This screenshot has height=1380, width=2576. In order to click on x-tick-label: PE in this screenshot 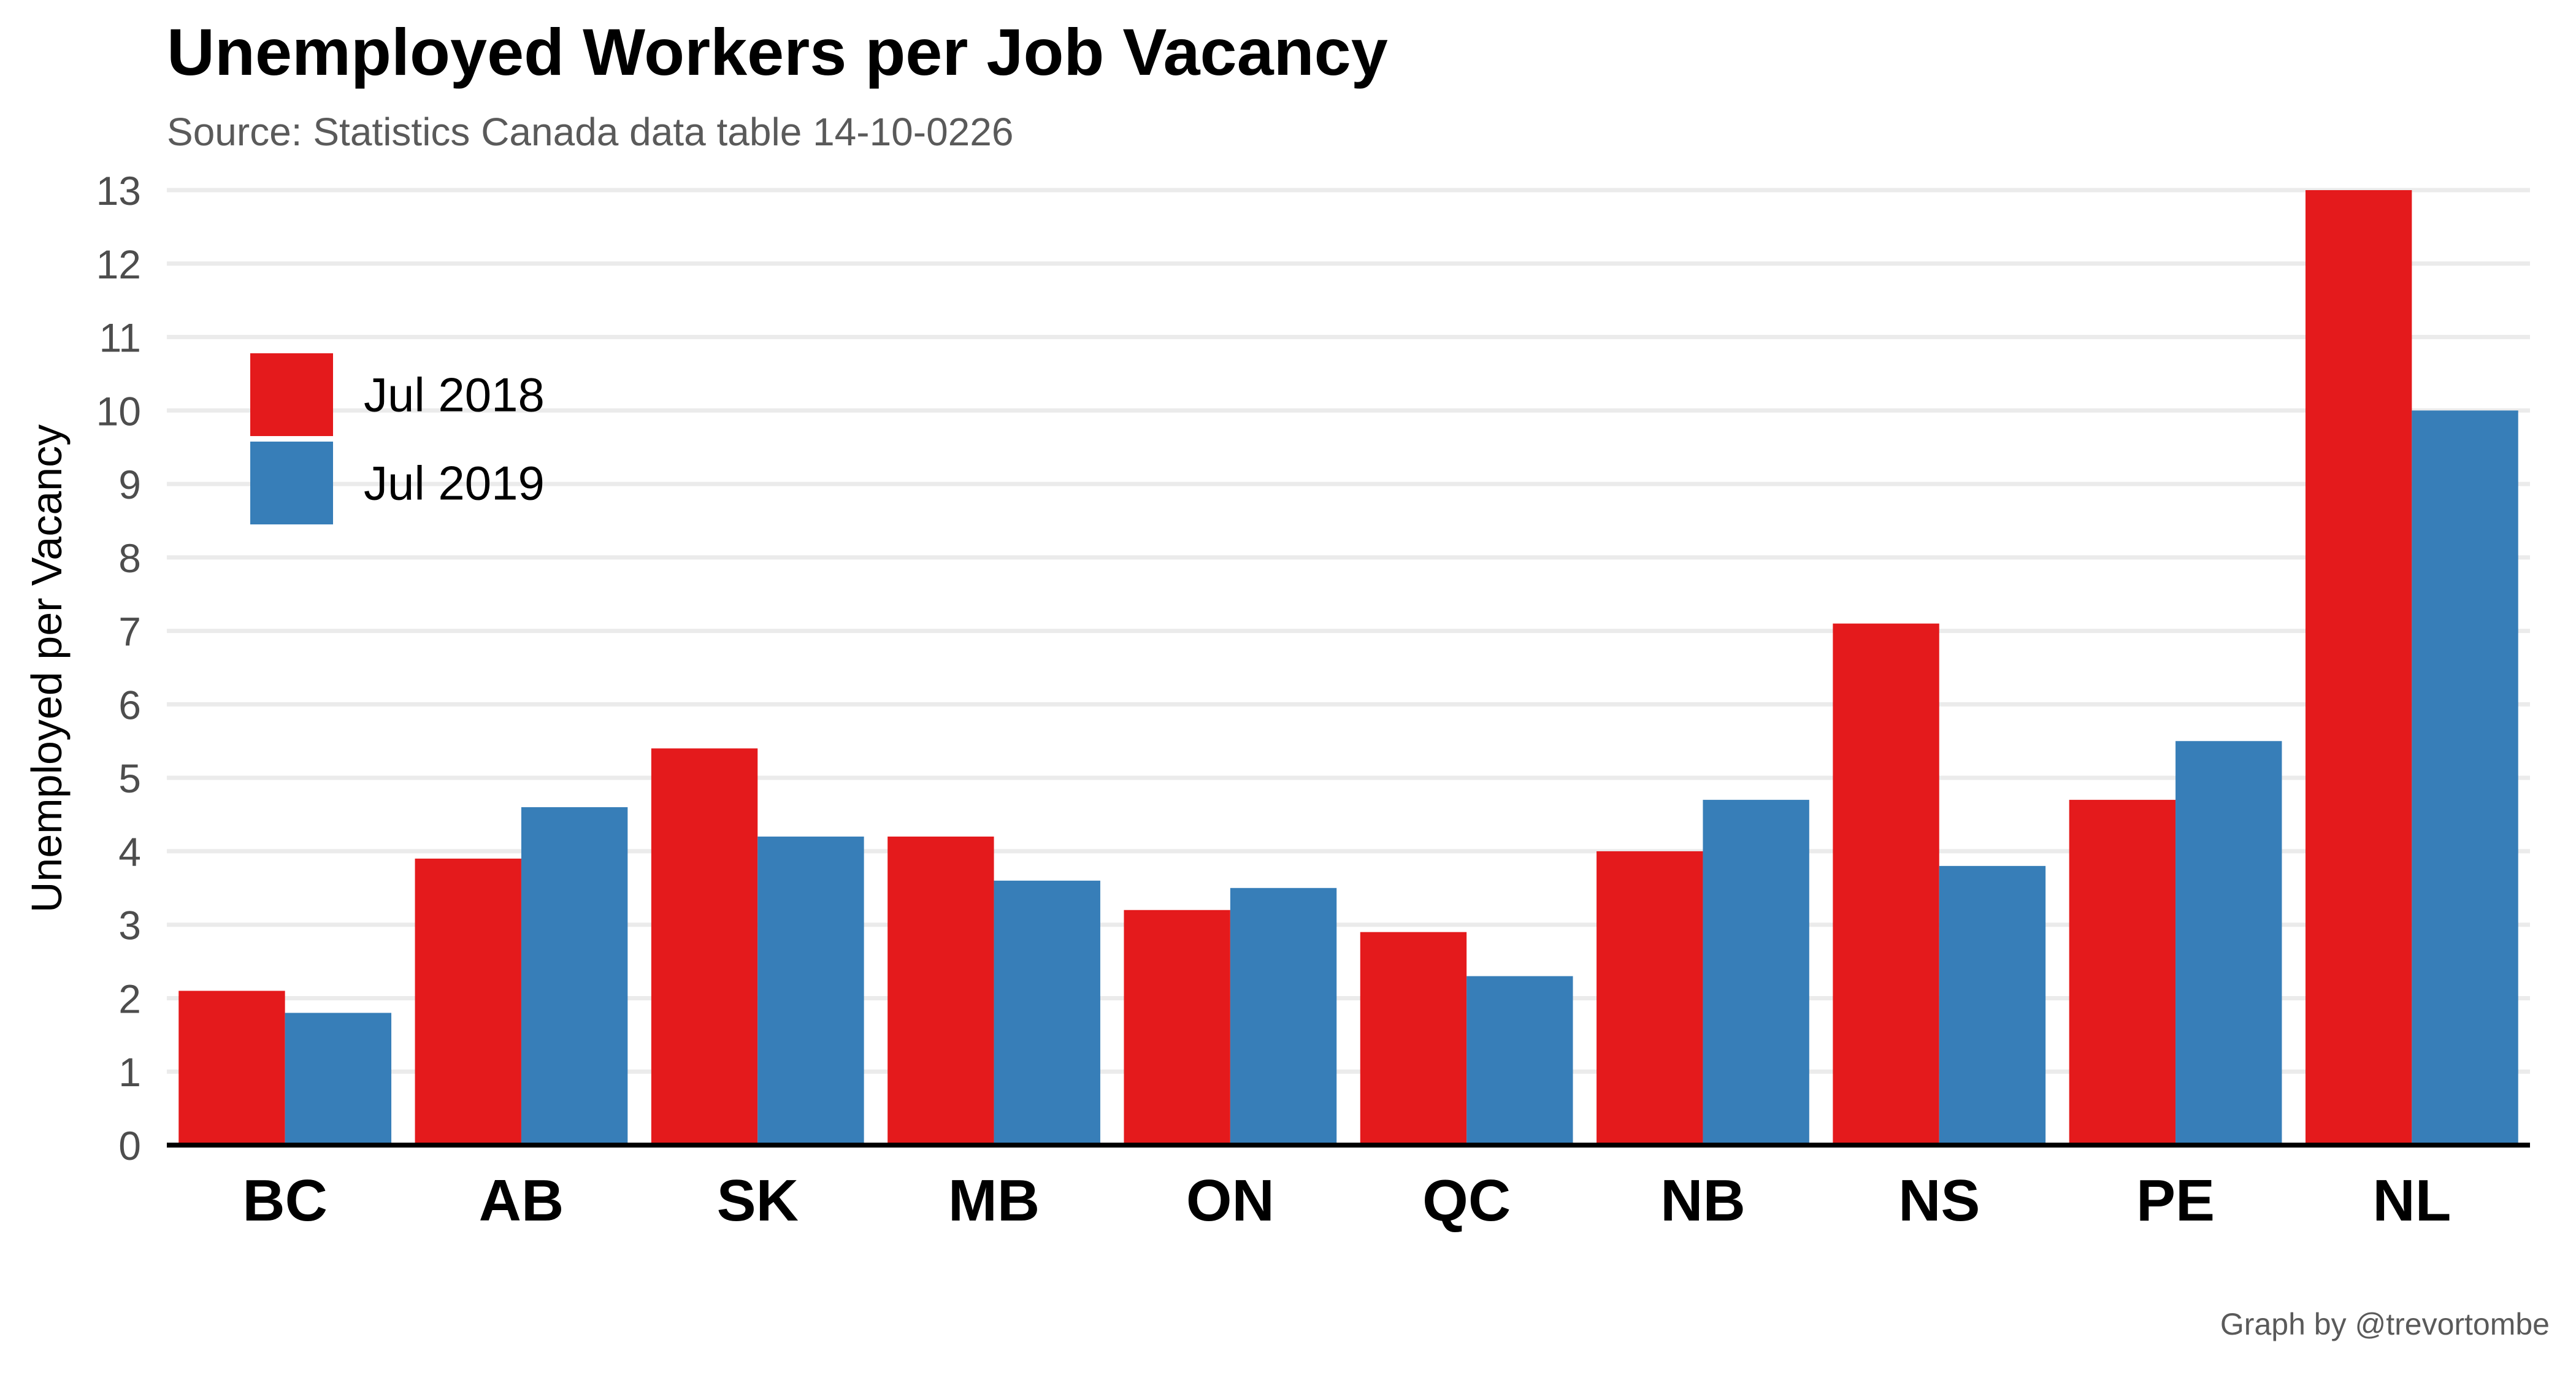, I will do `click(2175, 1200)`.